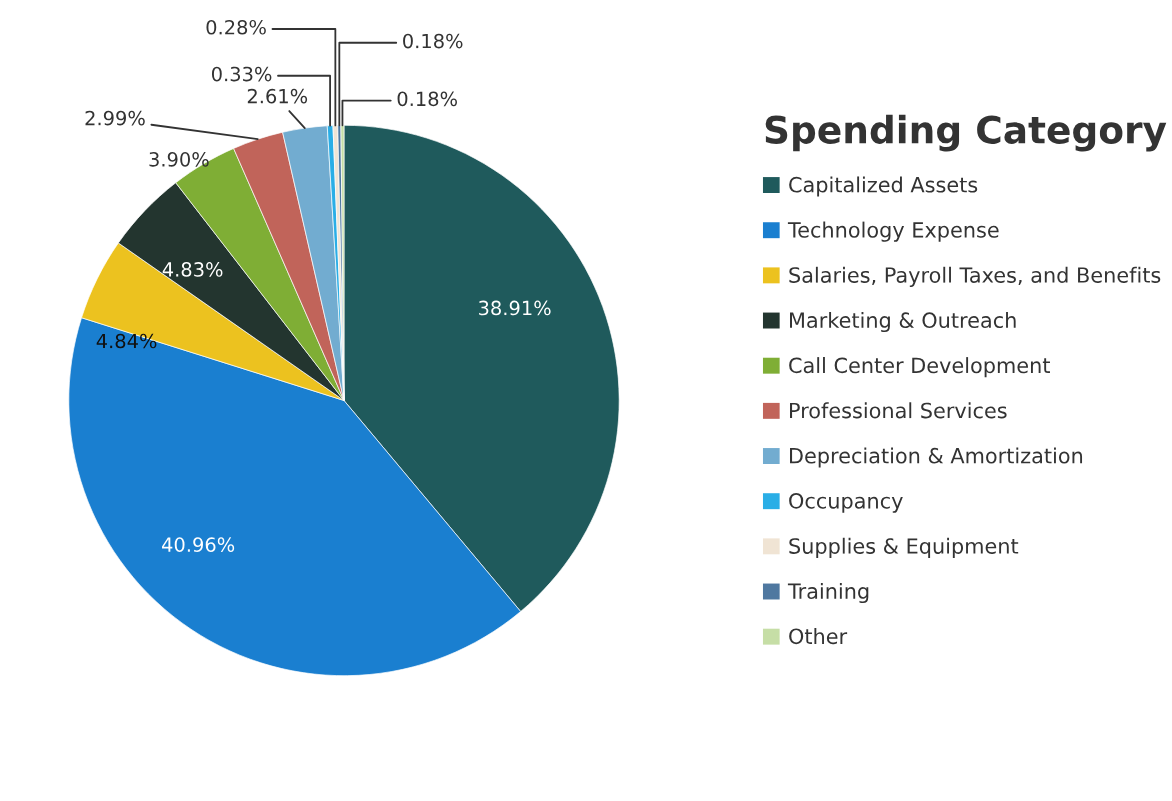 The width and height of the screenshot is (1172, 801). Describe the element at coordinates (192, 269) in the screenshot. I see `data-label: 4.83%` at that location.